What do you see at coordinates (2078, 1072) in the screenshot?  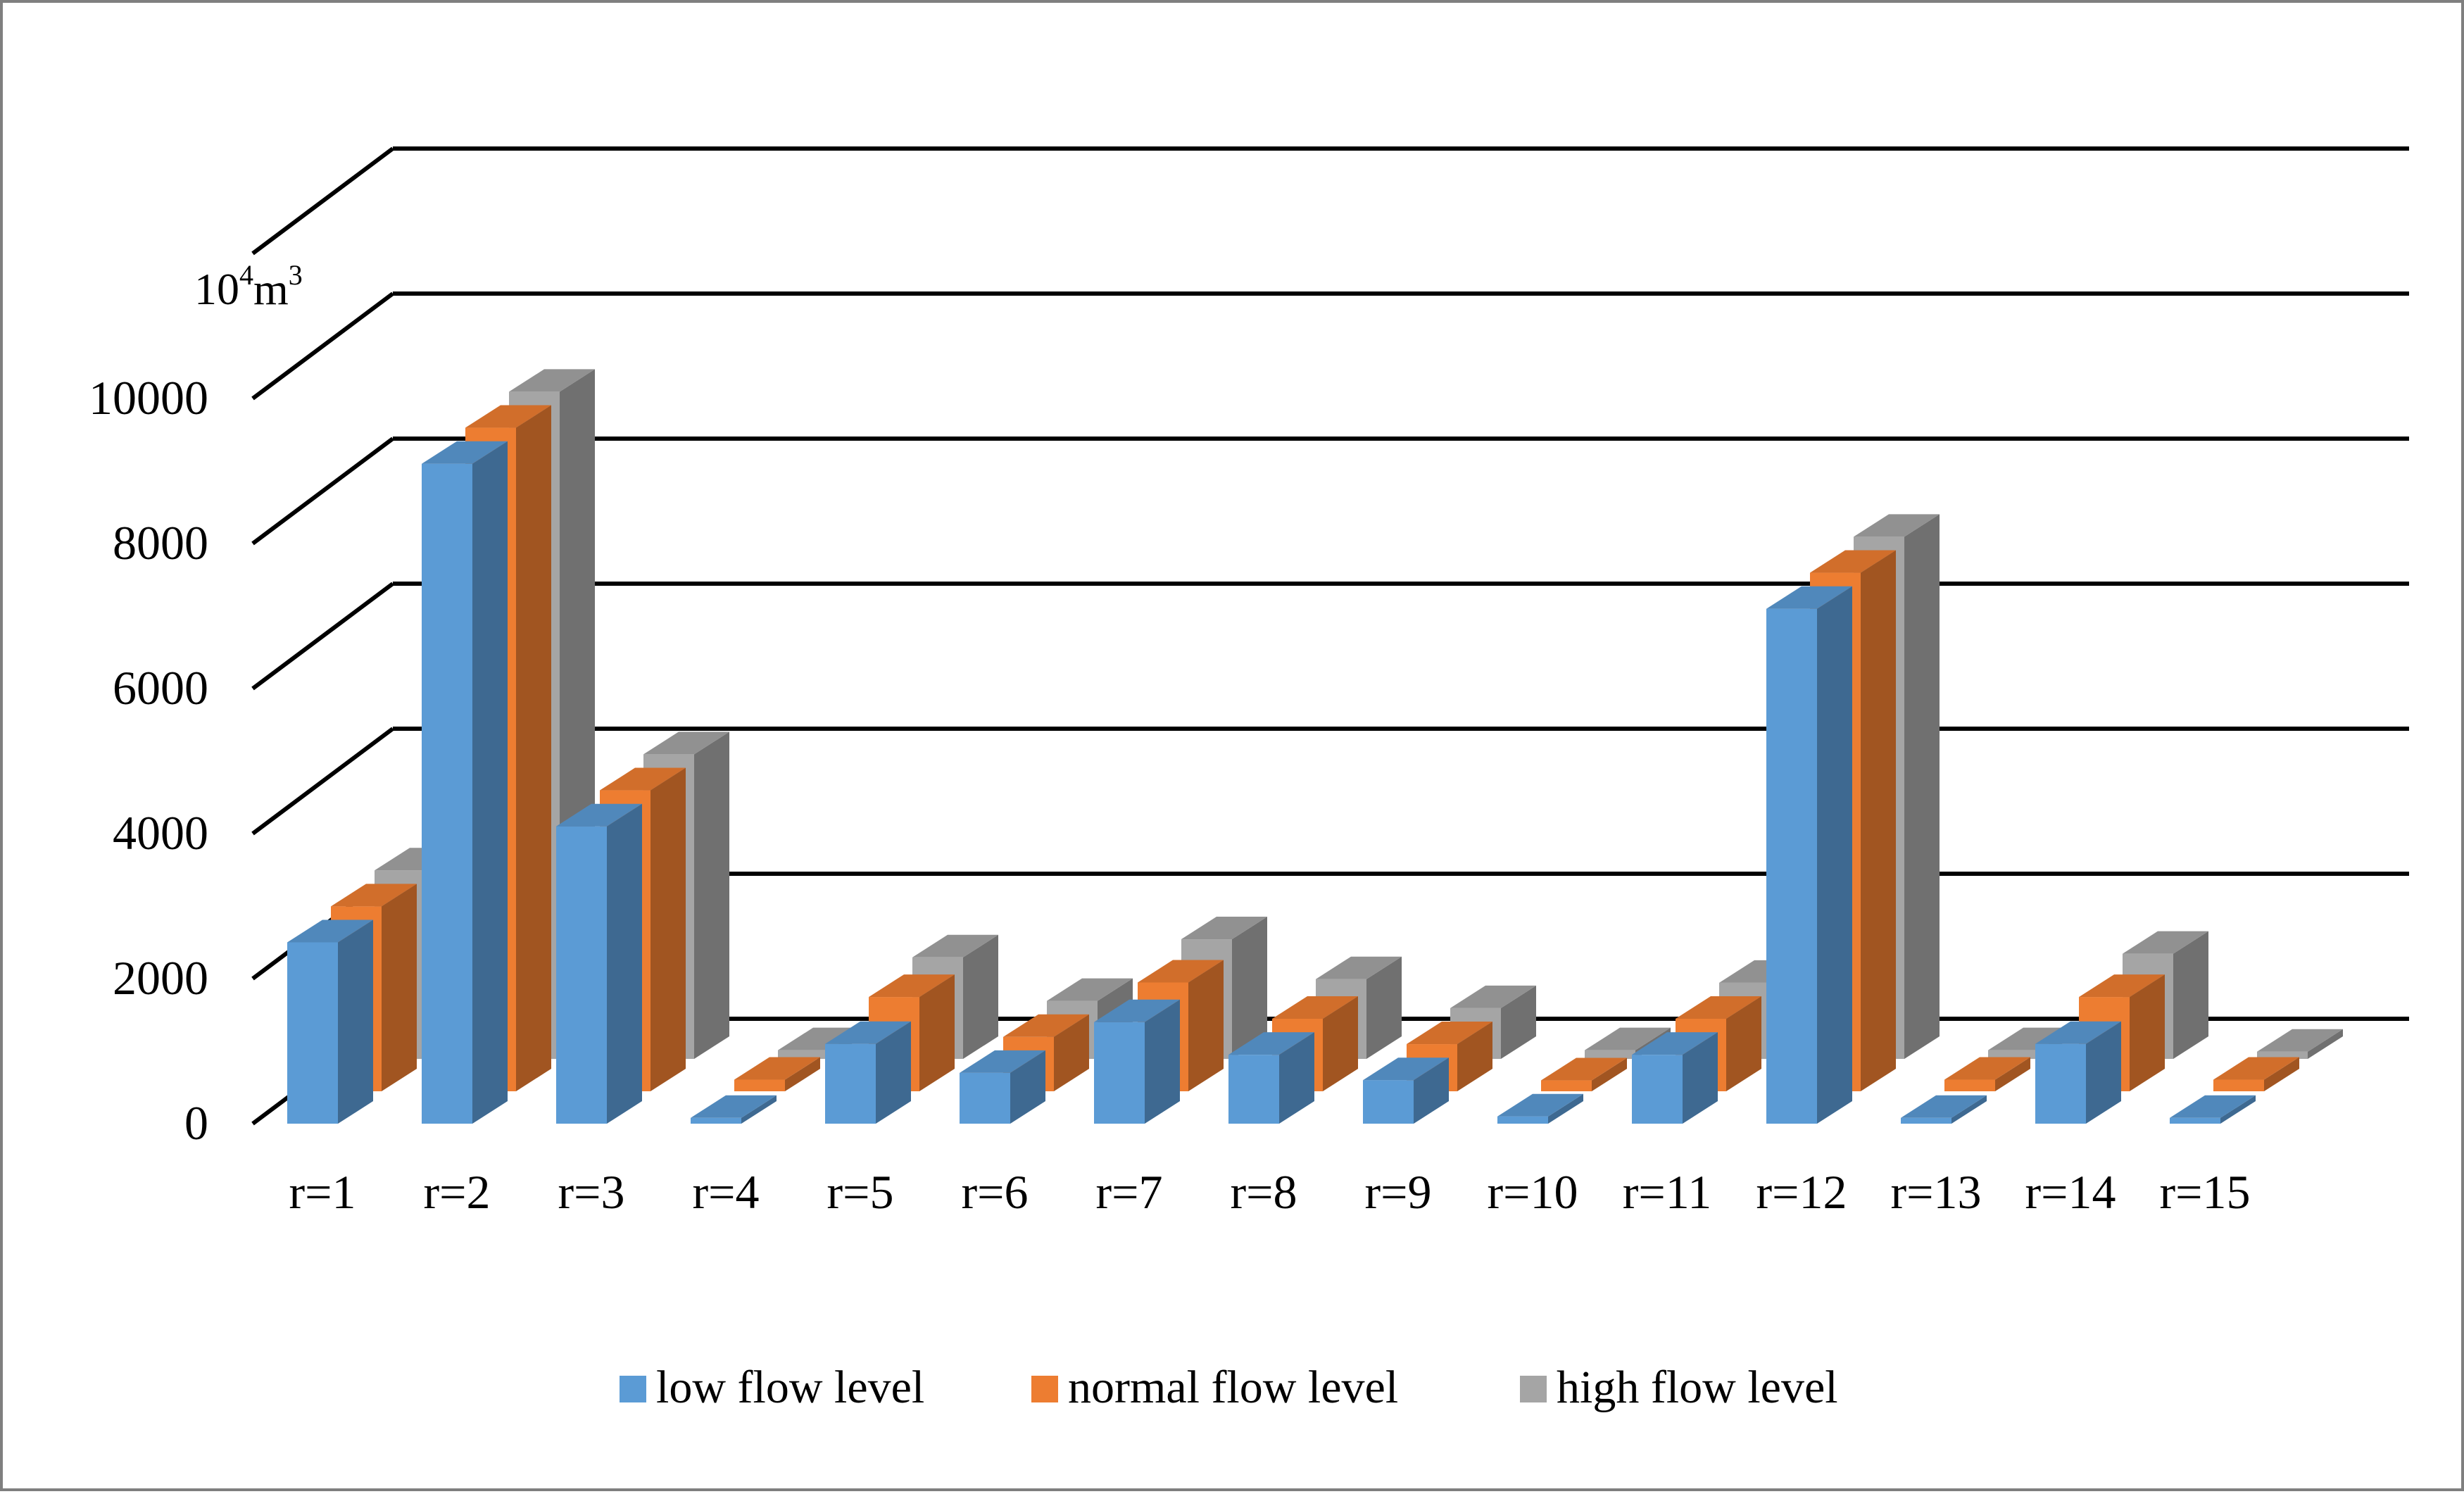 I see `bar-low-flow-level-r=14` at bounding box center [2078, 1072].